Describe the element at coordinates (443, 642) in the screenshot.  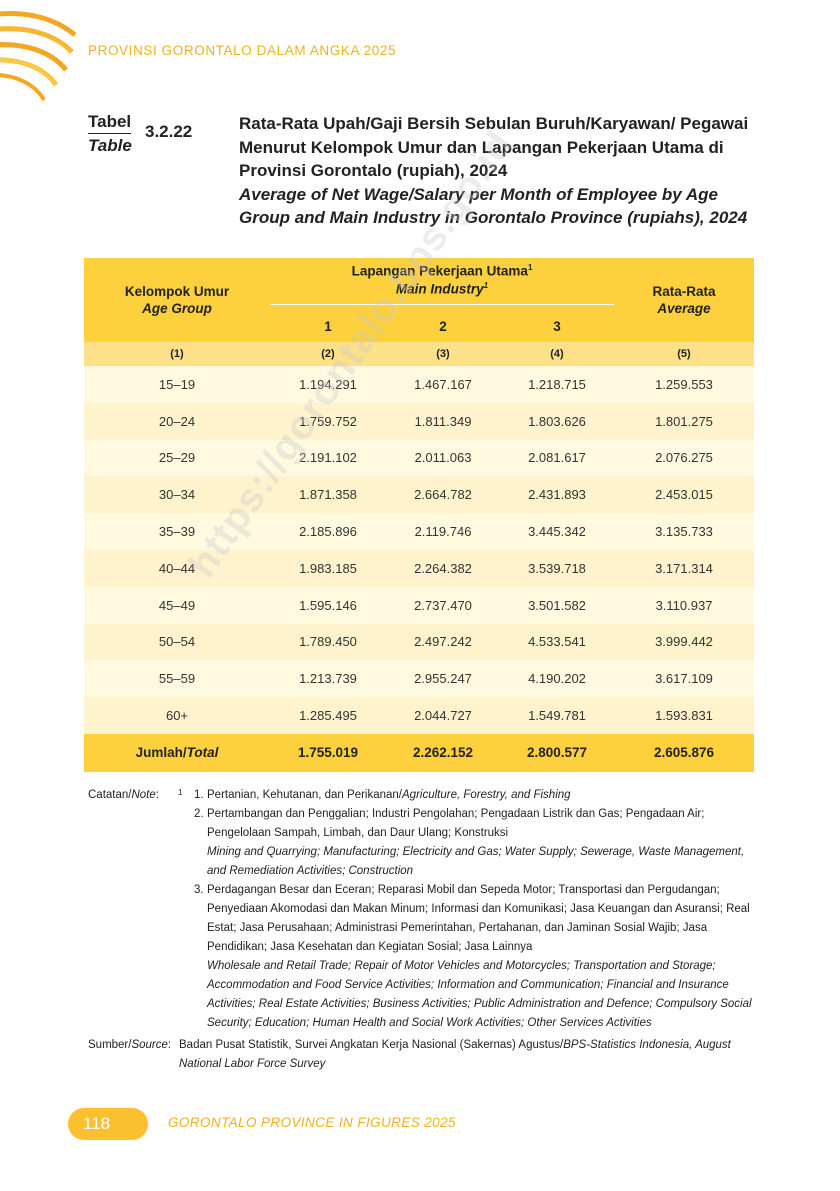
I see `value-cell: 2.497.242` at that location.